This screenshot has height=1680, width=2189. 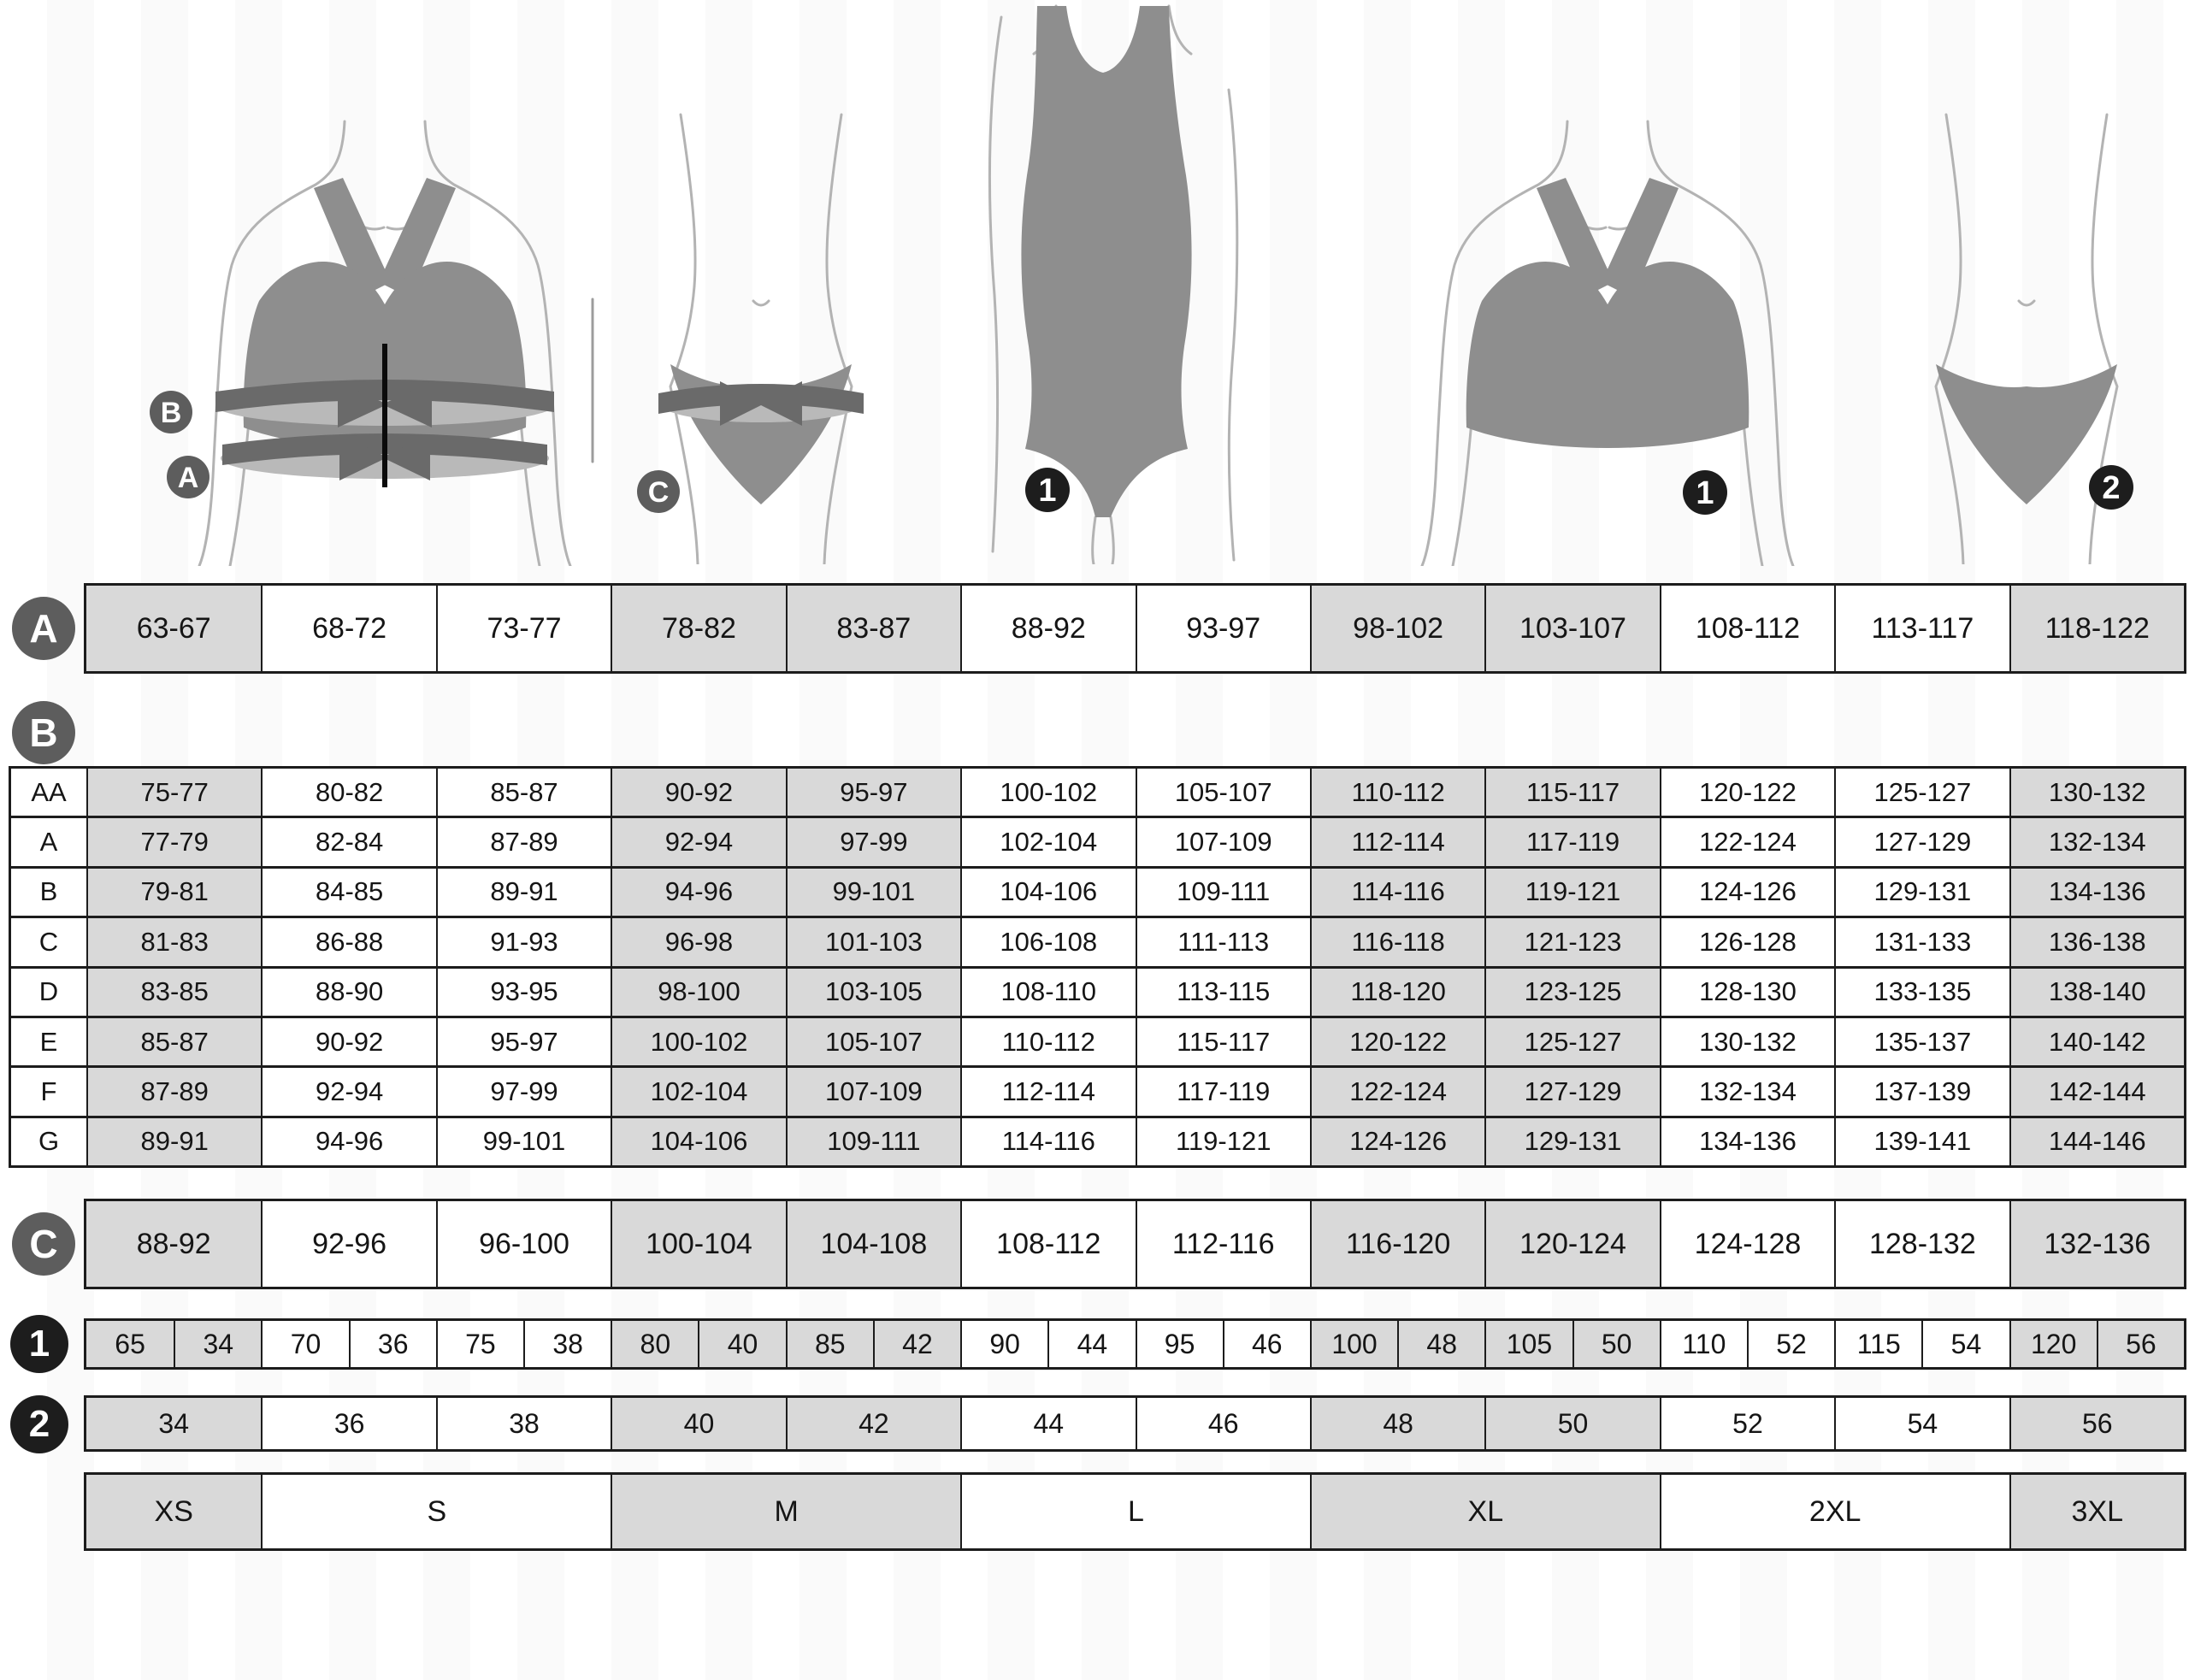 What do you see at coordinates (171, 413) in the screenshot?
I see `svg-text: B` at bounding box center [171, 413].